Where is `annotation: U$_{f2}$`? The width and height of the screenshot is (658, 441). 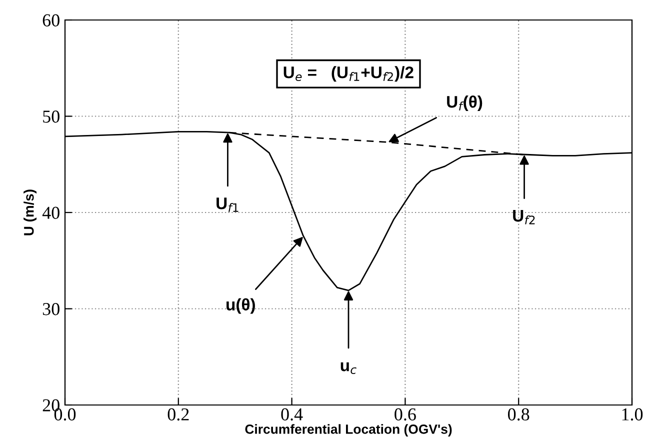 annotation: U$_{f2}$ is located at coordinates (524, 217).